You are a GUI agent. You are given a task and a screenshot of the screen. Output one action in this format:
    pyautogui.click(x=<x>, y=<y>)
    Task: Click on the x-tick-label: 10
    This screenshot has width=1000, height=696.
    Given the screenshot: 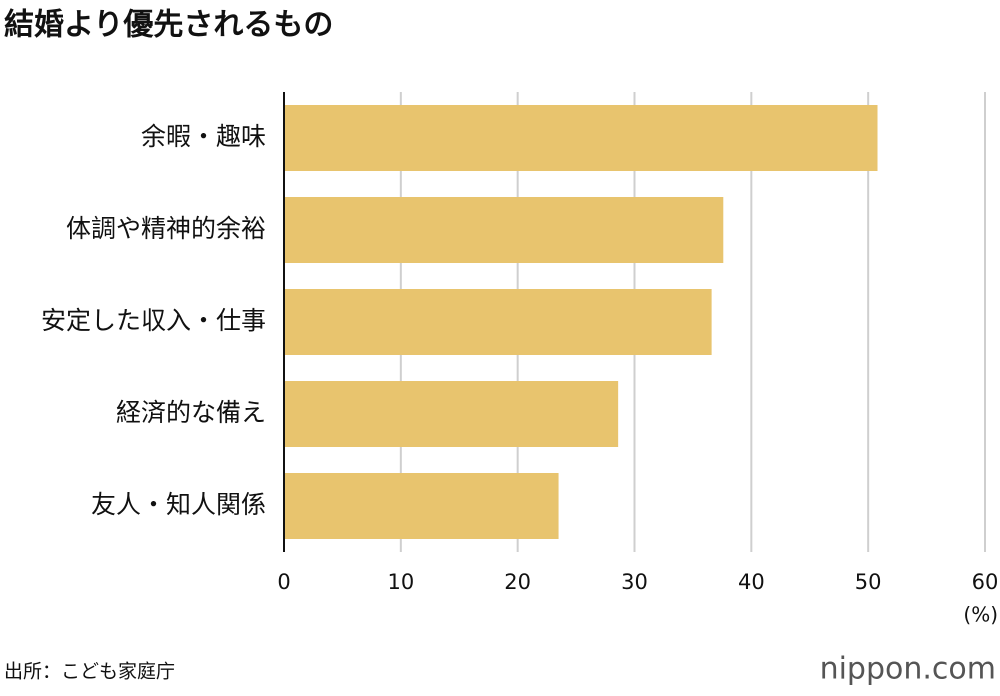 What is the action you would take?
    pyautogui.click(x=400, y=582)
    